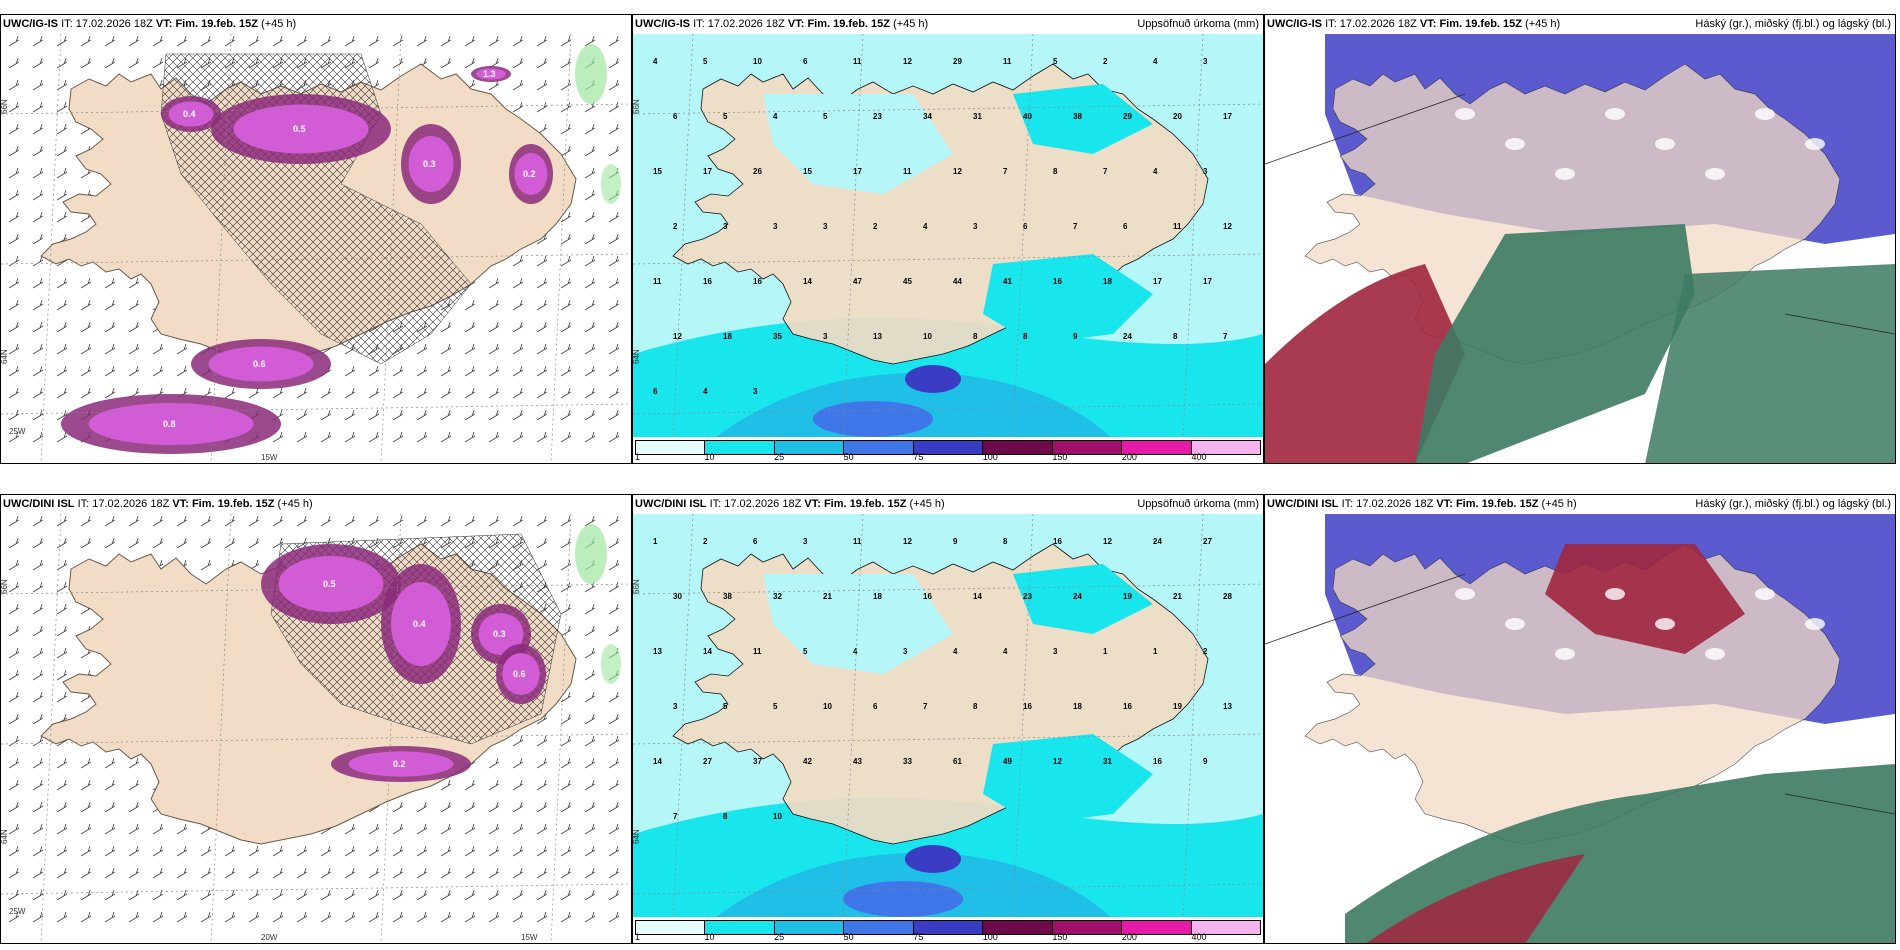  What do you see at coordinates (1155, 171) in the screenshot?
I see `precip-value: 4` at bounding box center [1155, 171].